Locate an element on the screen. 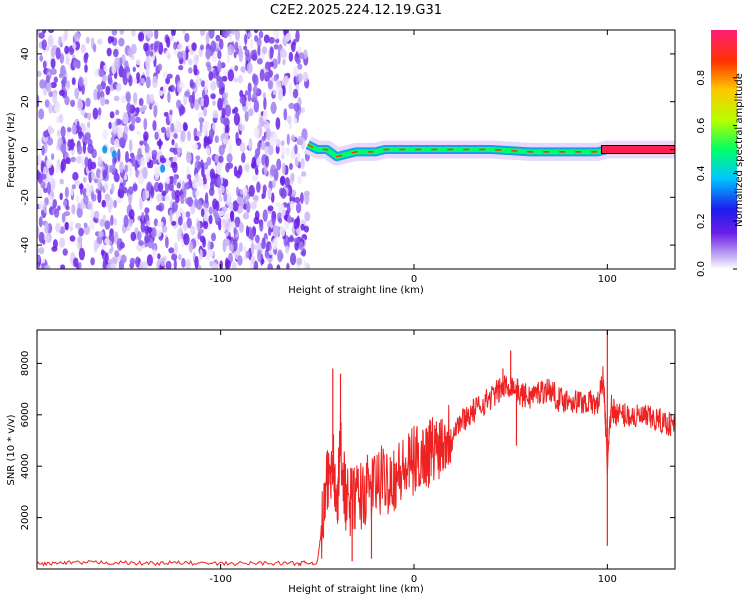 The height and width of the screenshot is (600, 750). spectrogram-x-label: Height of straight line (km) is located at coordinates (356, 290).